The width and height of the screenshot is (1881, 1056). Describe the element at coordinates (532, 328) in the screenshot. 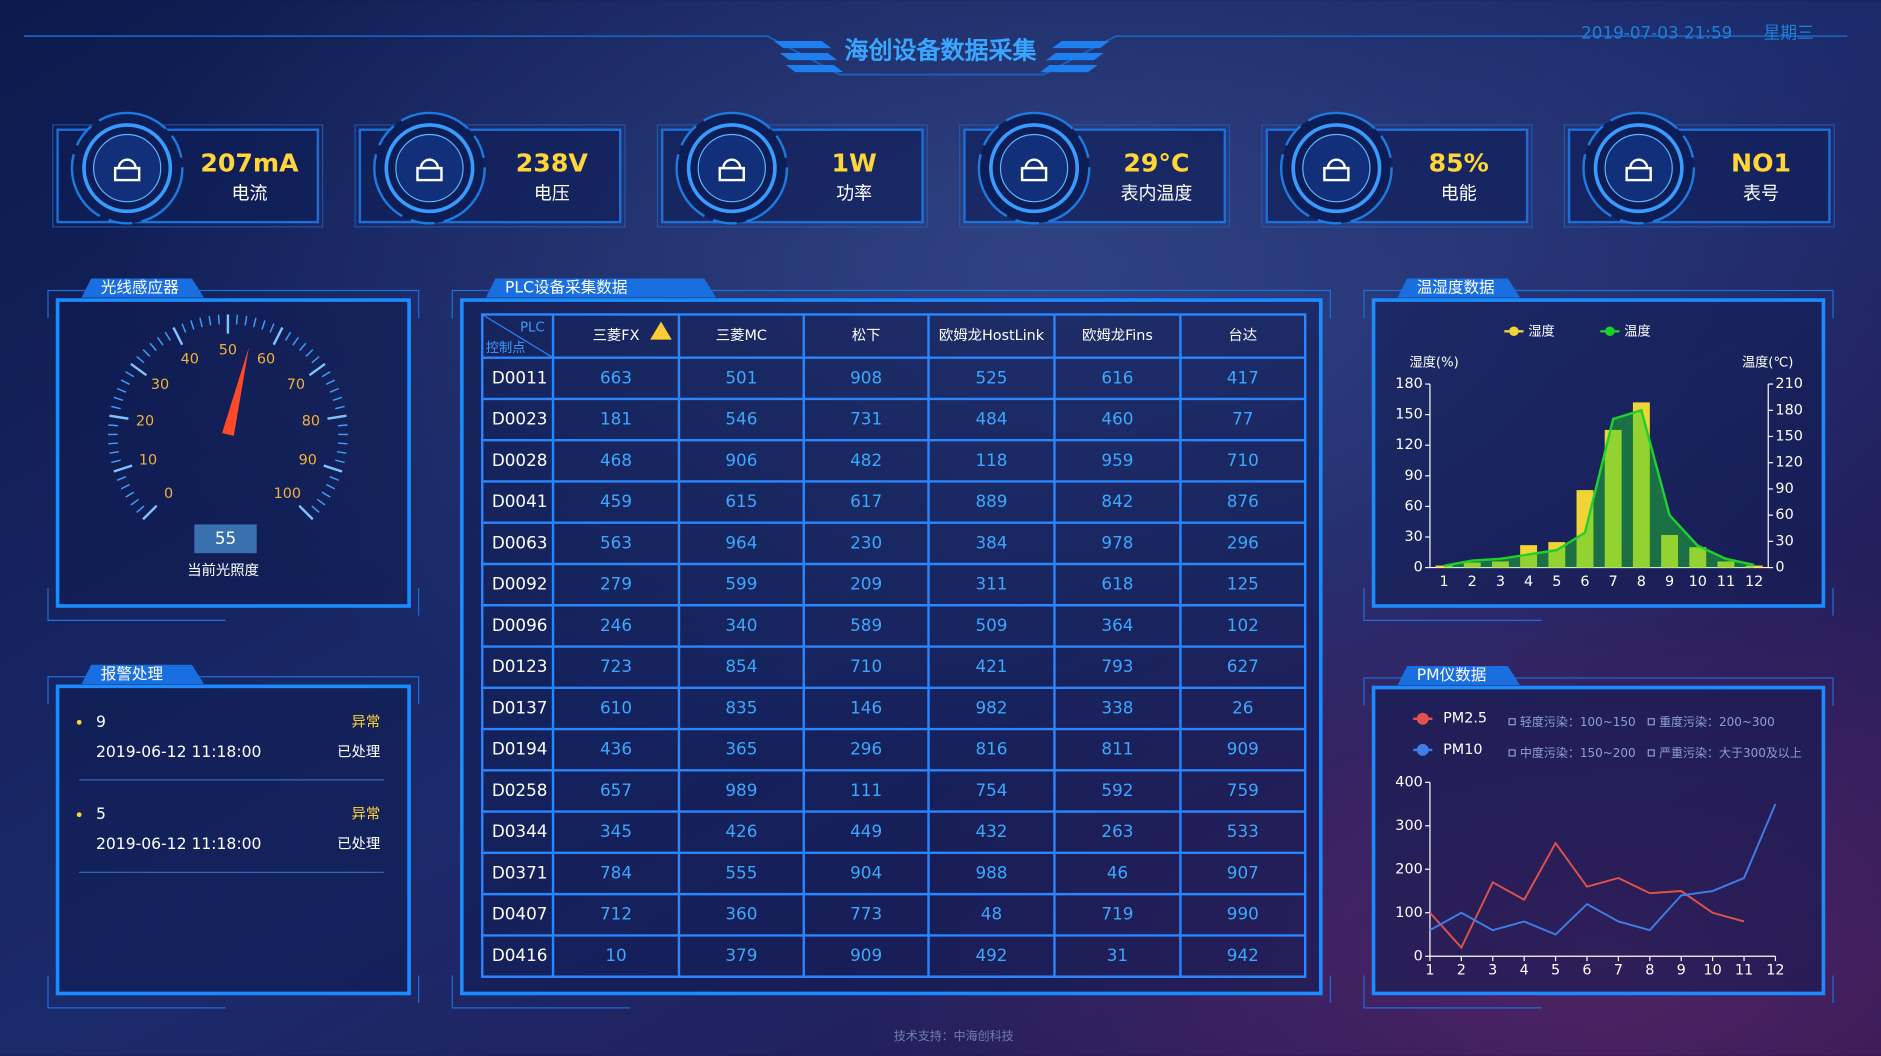

I see `table-corner: PLC` at that location.